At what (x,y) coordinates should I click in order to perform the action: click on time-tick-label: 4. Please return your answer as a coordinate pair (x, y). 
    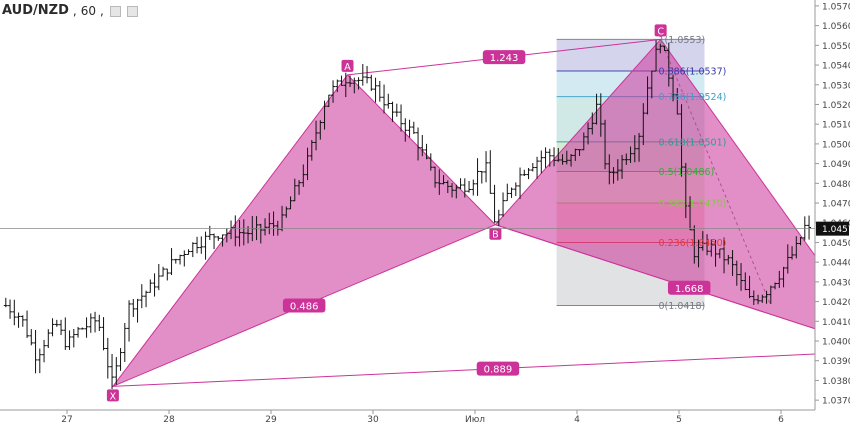
    Looking at the image, I should click on (577, 420).